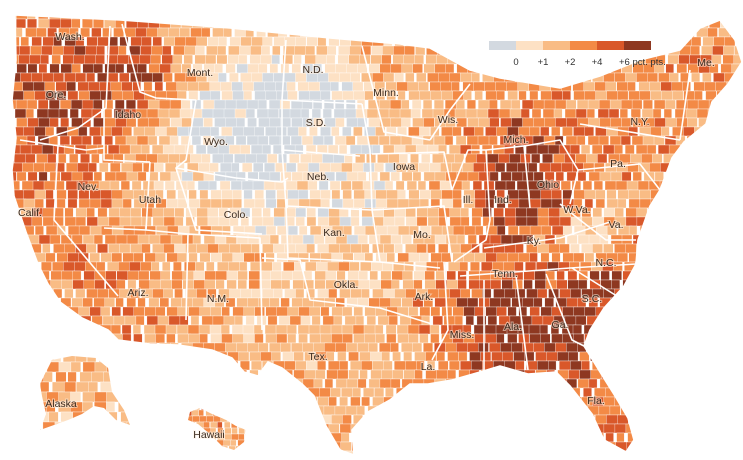 This screenshot has width=743, height=460. I want to click on state-label-colo: Colo., so click(236, 215).